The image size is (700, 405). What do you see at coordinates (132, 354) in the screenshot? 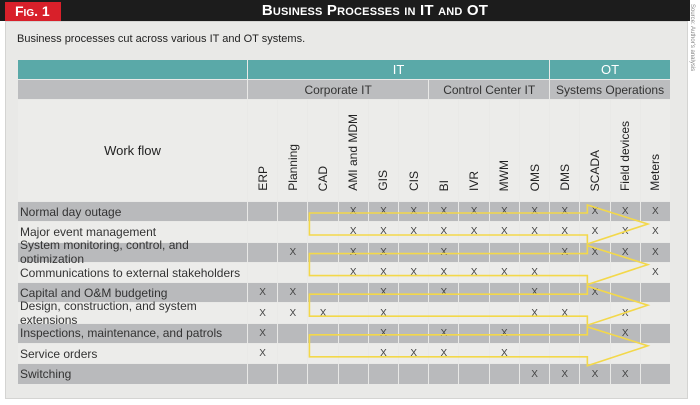
I see `row-label: Service orders` at bounding box center [132, 354].